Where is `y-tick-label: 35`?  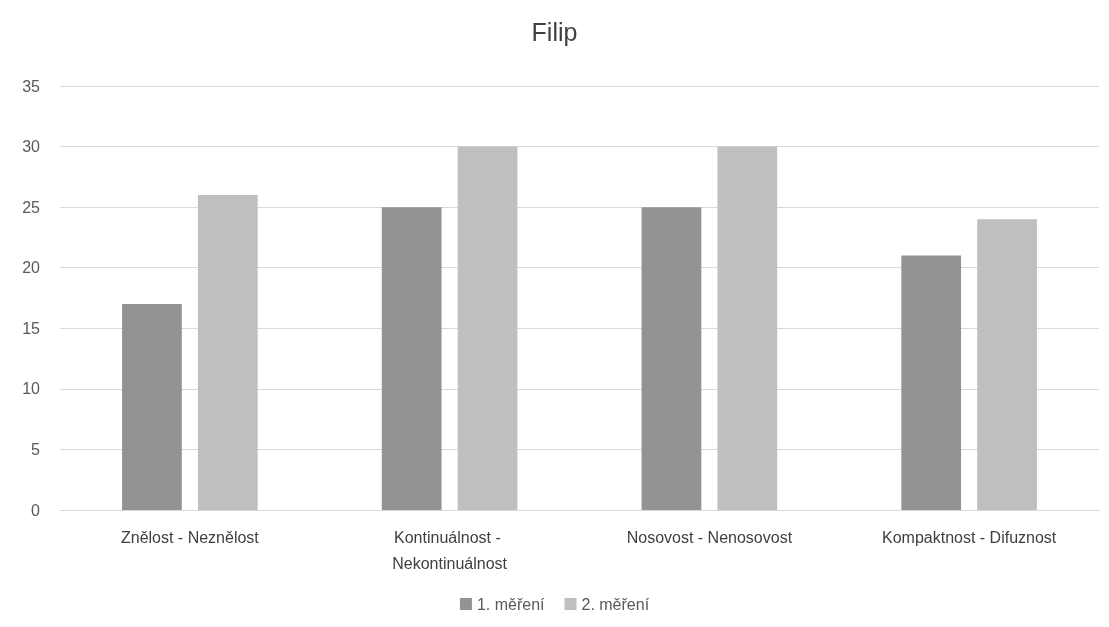
y-tick-label: 35 is located at coordinates (31, 86).